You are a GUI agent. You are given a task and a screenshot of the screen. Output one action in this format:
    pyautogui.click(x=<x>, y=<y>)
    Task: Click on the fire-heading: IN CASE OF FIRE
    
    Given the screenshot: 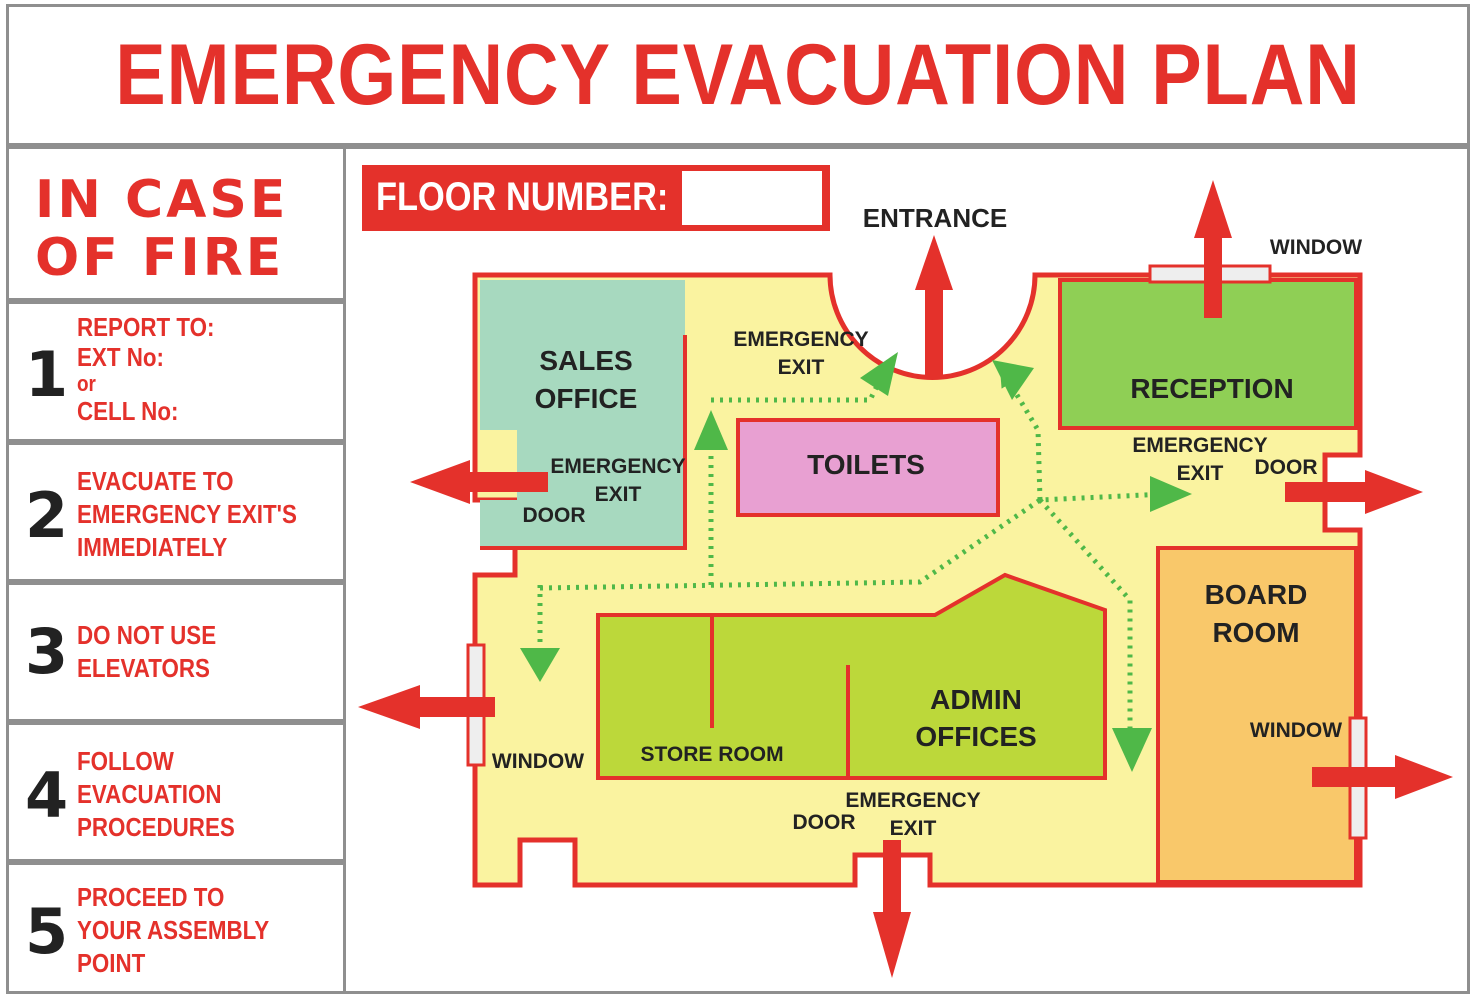 What is the action you would take?
    pyautogui.click(x=161, y=229)
    